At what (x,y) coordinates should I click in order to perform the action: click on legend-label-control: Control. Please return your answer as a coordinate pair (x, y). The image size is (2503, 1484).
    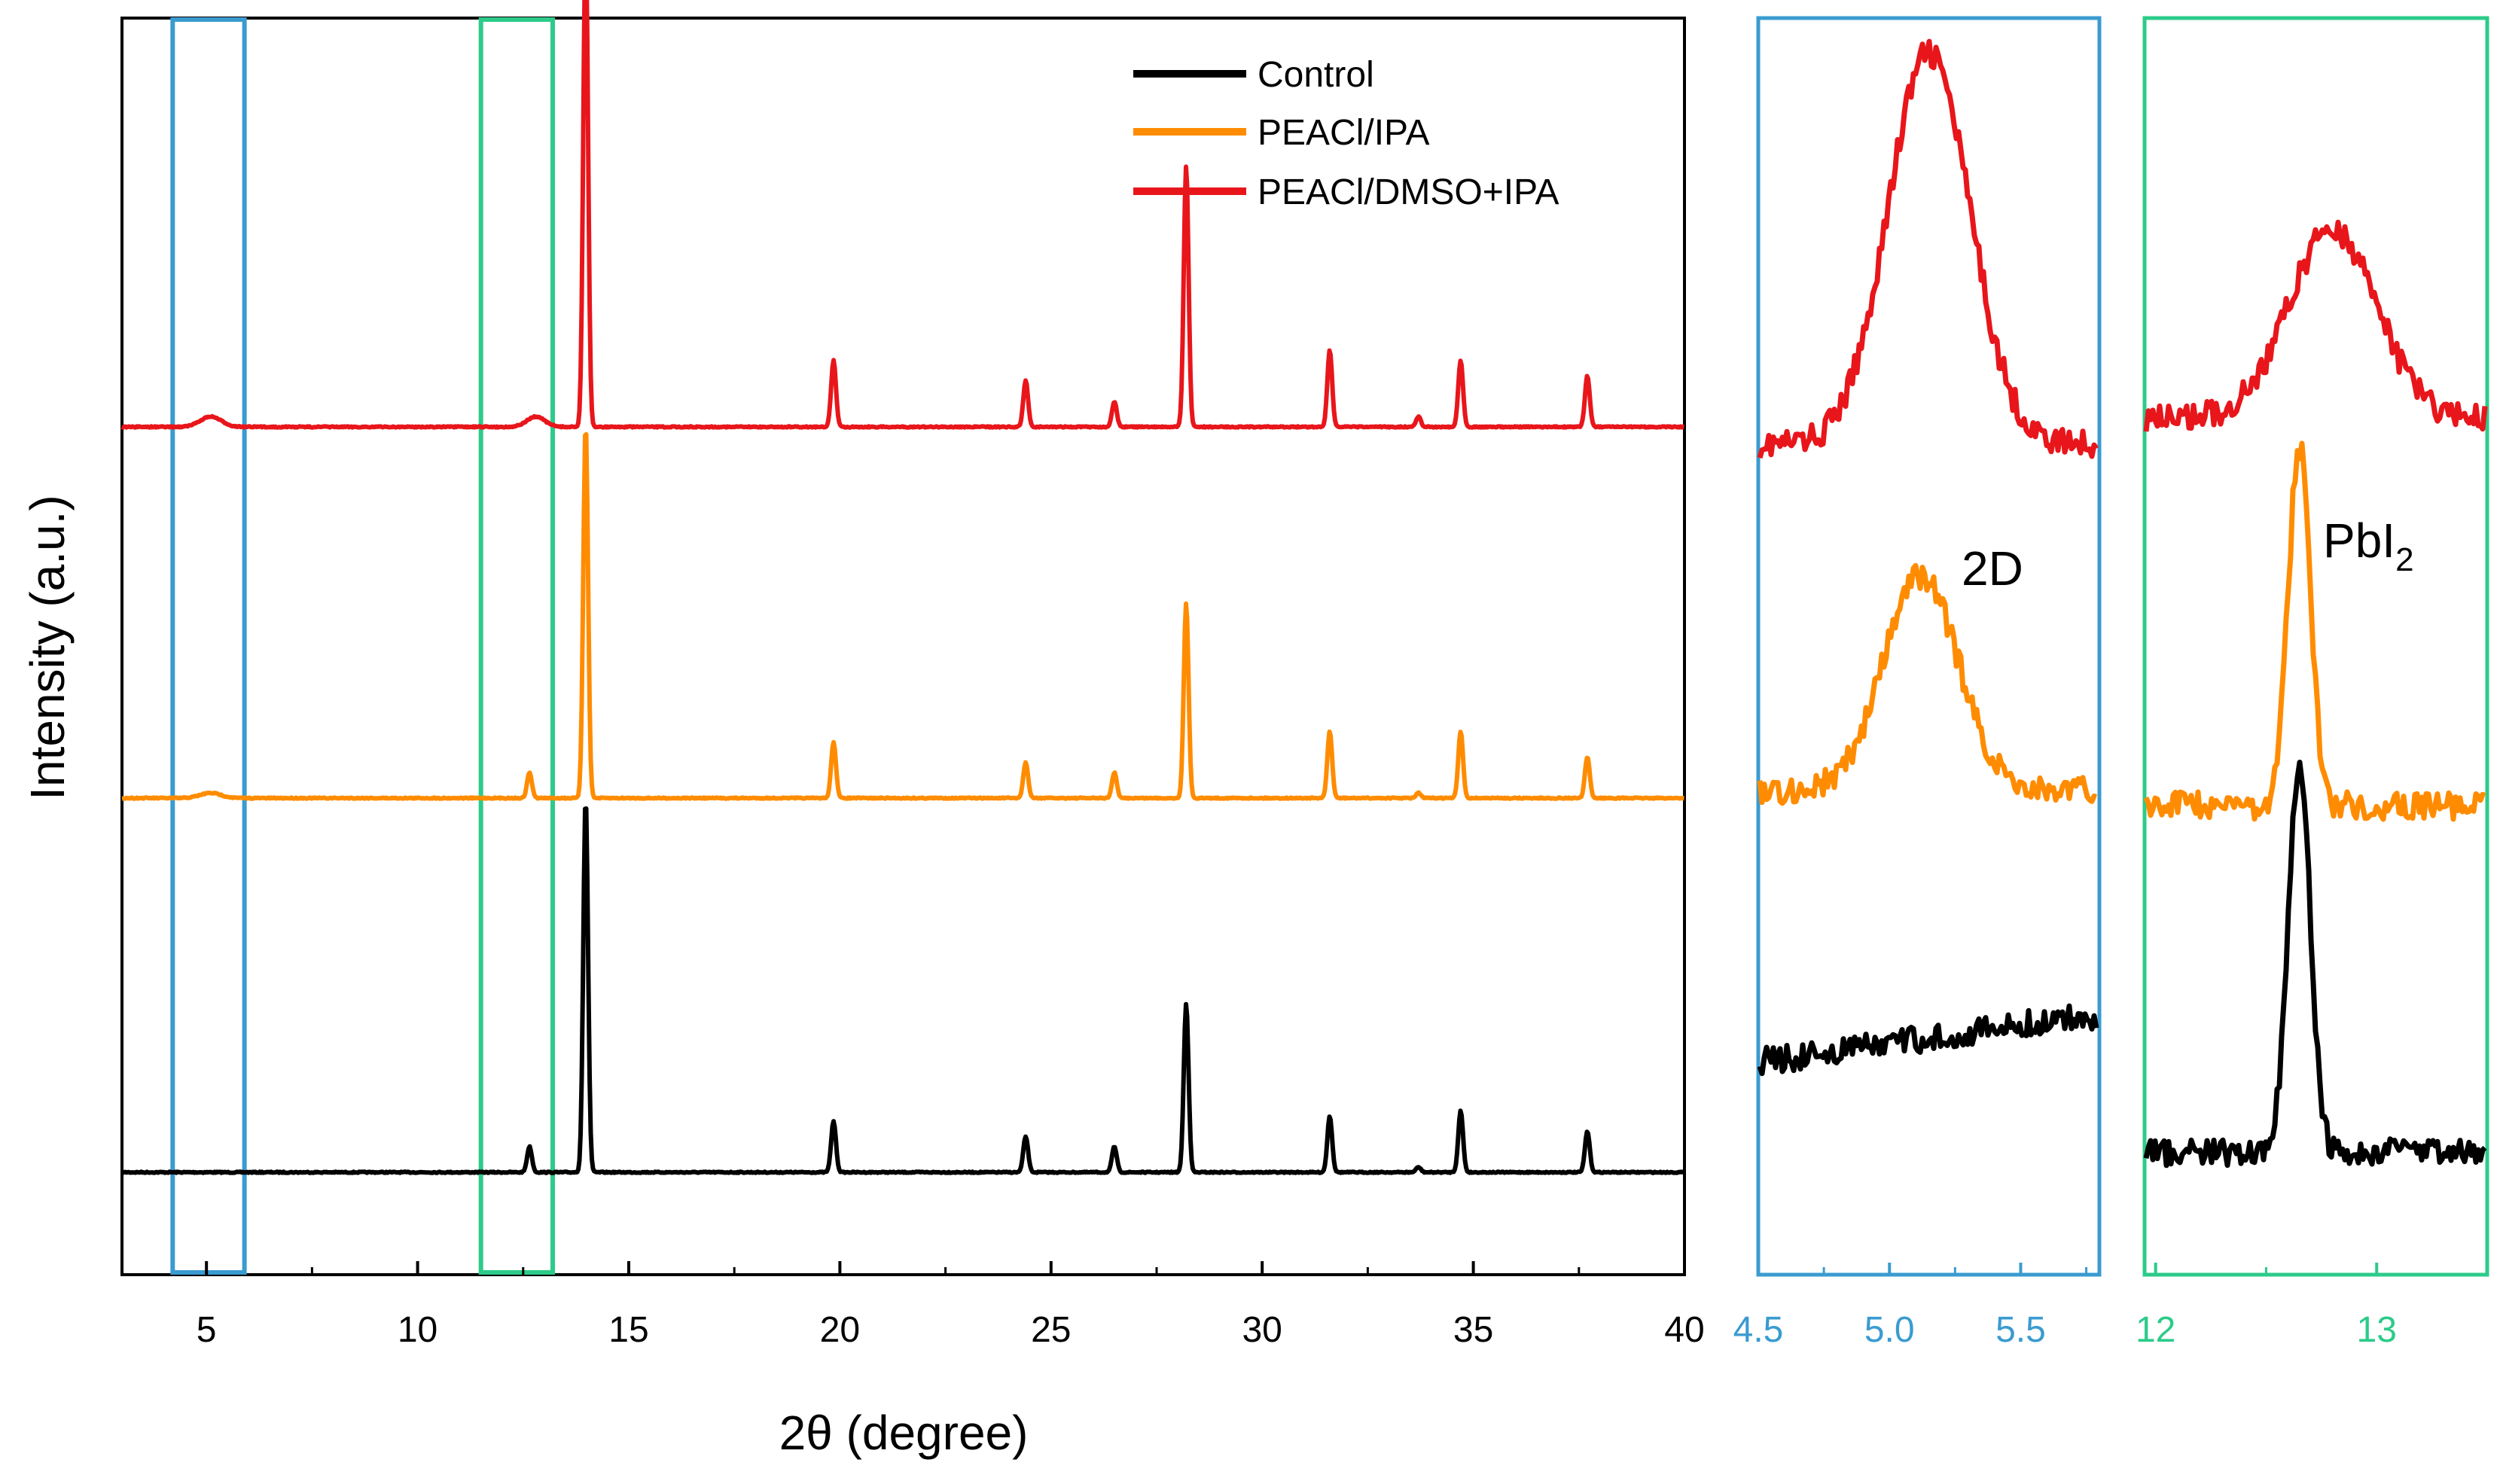
    Looking at the image, I should click on (1316, 75).